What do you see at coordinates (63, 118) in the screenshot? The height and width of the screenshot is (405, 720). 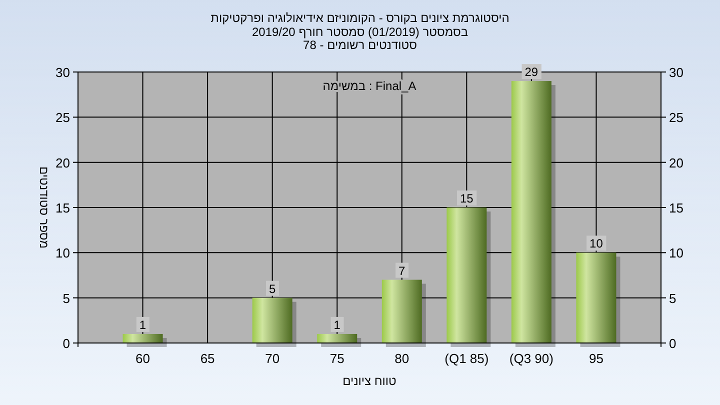 I see `y-tick-label: 25` at bounding box center [63, 118].